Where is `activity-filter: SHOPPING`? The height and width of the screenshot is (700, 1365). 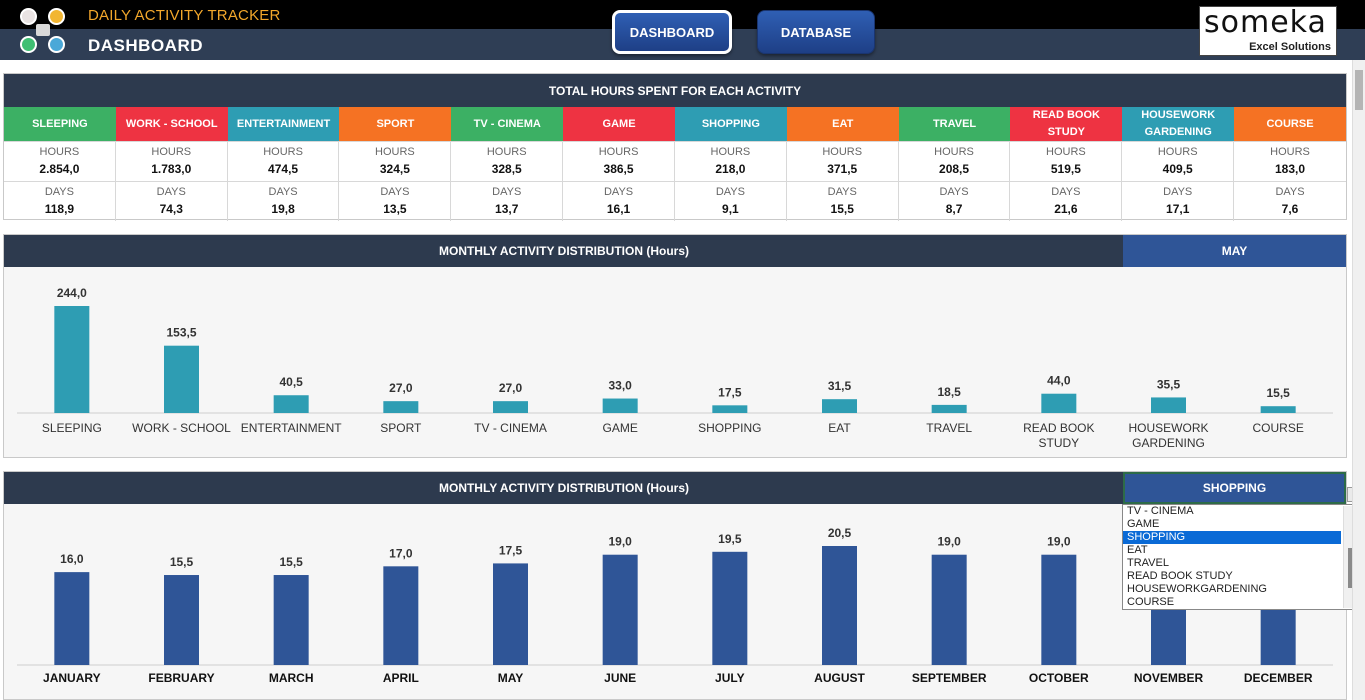
activity-filter: SHOPPING is located at coordinates (1234, 488).